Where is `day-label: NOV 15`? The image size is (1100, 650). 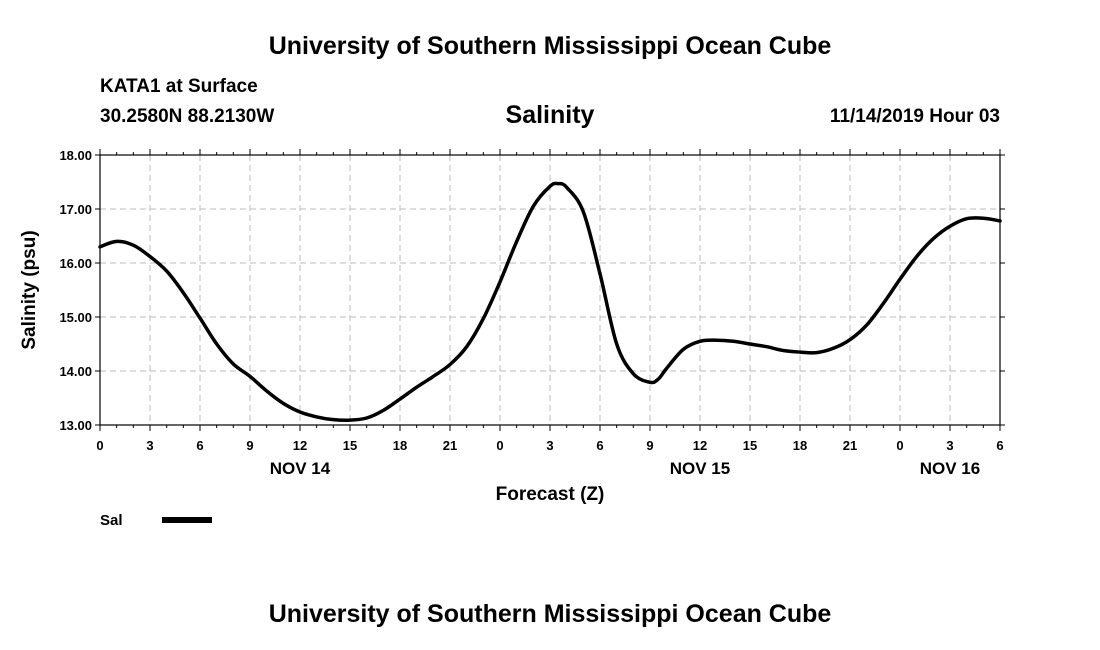 day-label: NOV 15 is located at coordinates (700, 468).